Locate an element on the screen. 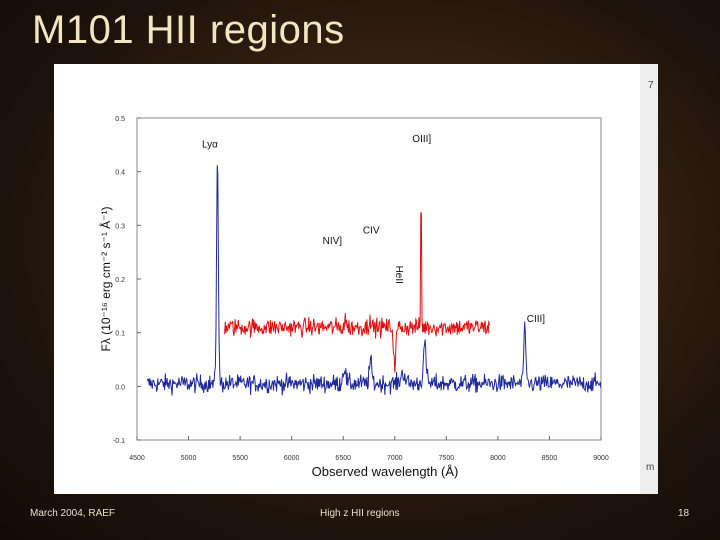 The image size is (720, 540). line-annotation: Lyα is located at coordinates (210, 145).